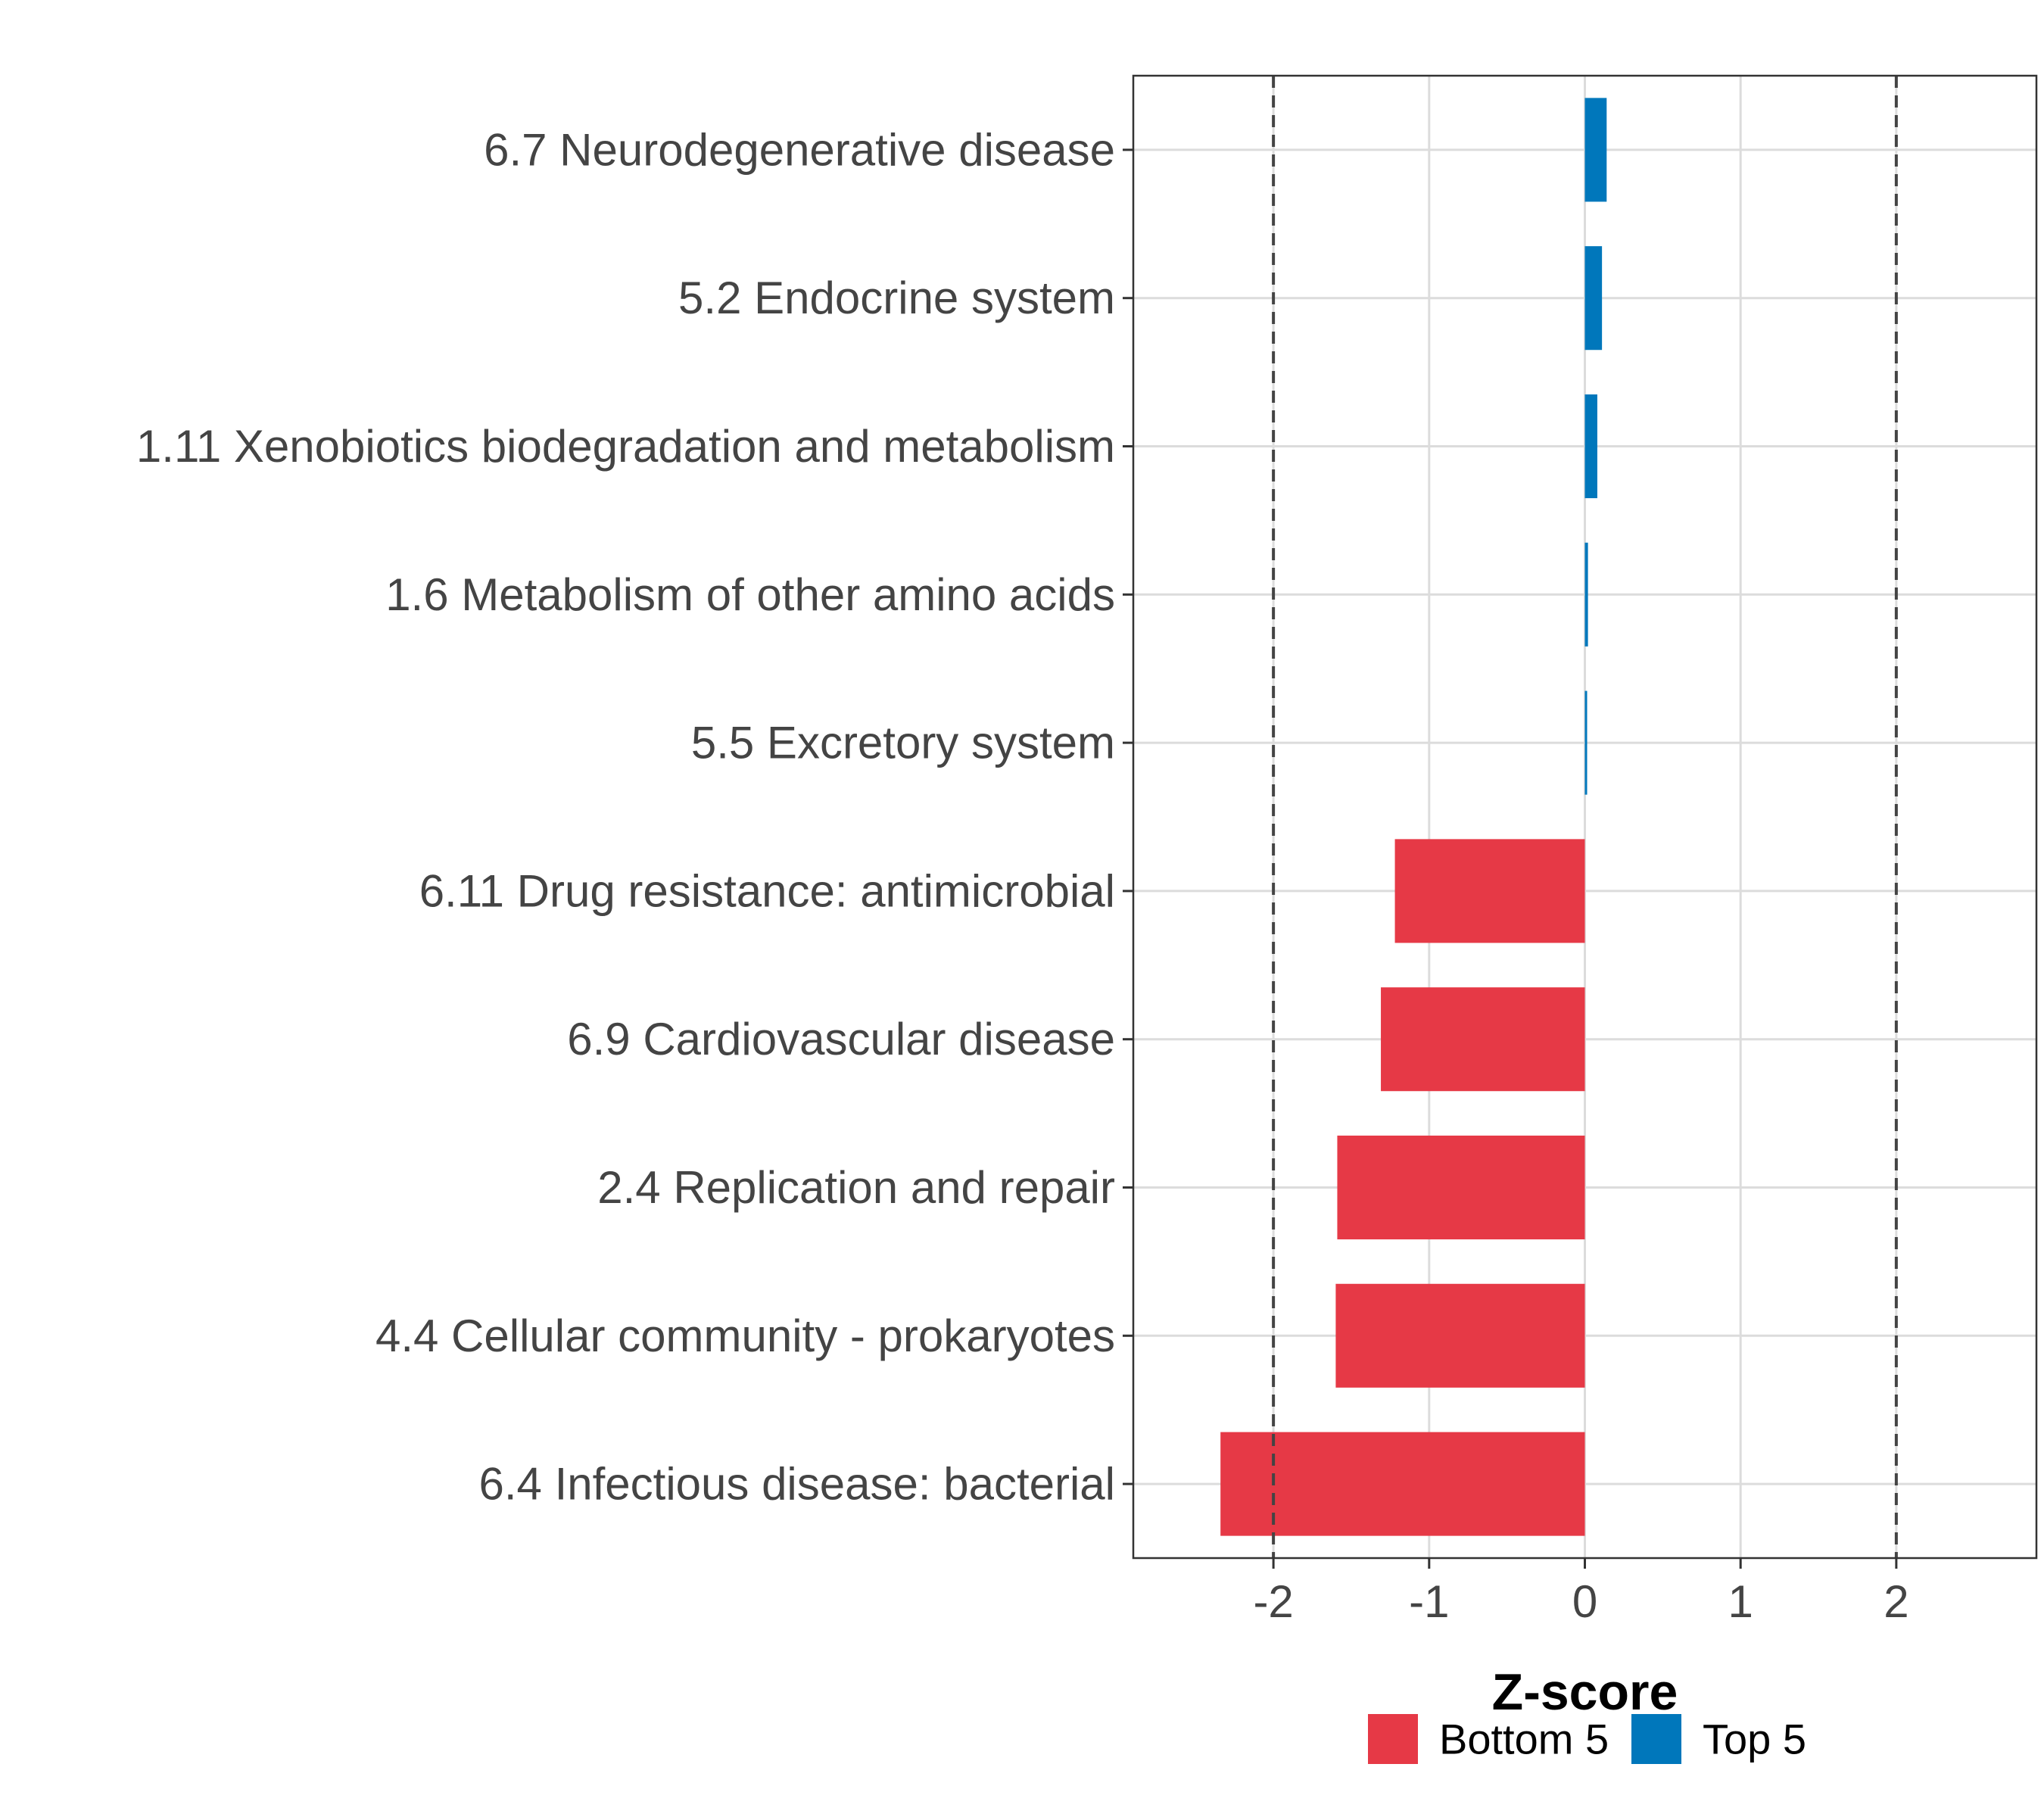 The image size is (2044, 1817). Describe the element at coordinates (1896, 1601) in the screenshot. I see `x-tick-label: 2` at that location.